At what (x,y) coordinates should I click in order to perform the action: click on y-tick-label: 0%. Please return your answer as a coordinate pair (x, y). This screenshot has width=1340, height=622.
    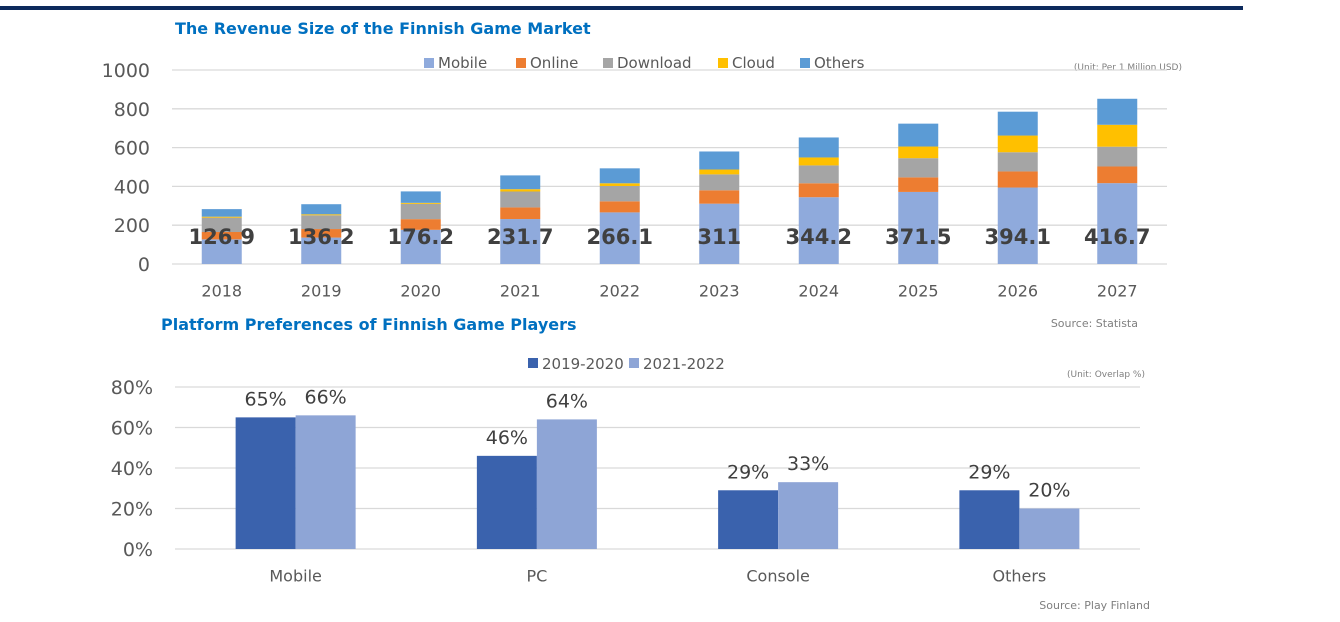
    Looking at the image, I should click on (138, 550).